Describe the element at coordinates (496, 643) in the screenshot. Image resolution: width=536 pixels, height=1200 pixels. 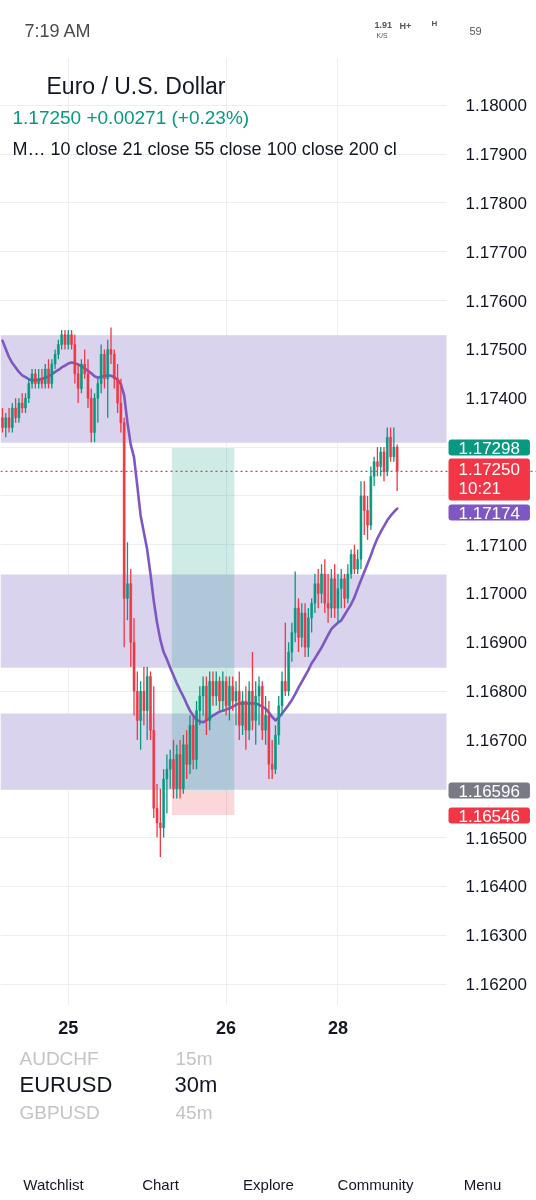
I see `y-tick-label: 1.16900` at that location.